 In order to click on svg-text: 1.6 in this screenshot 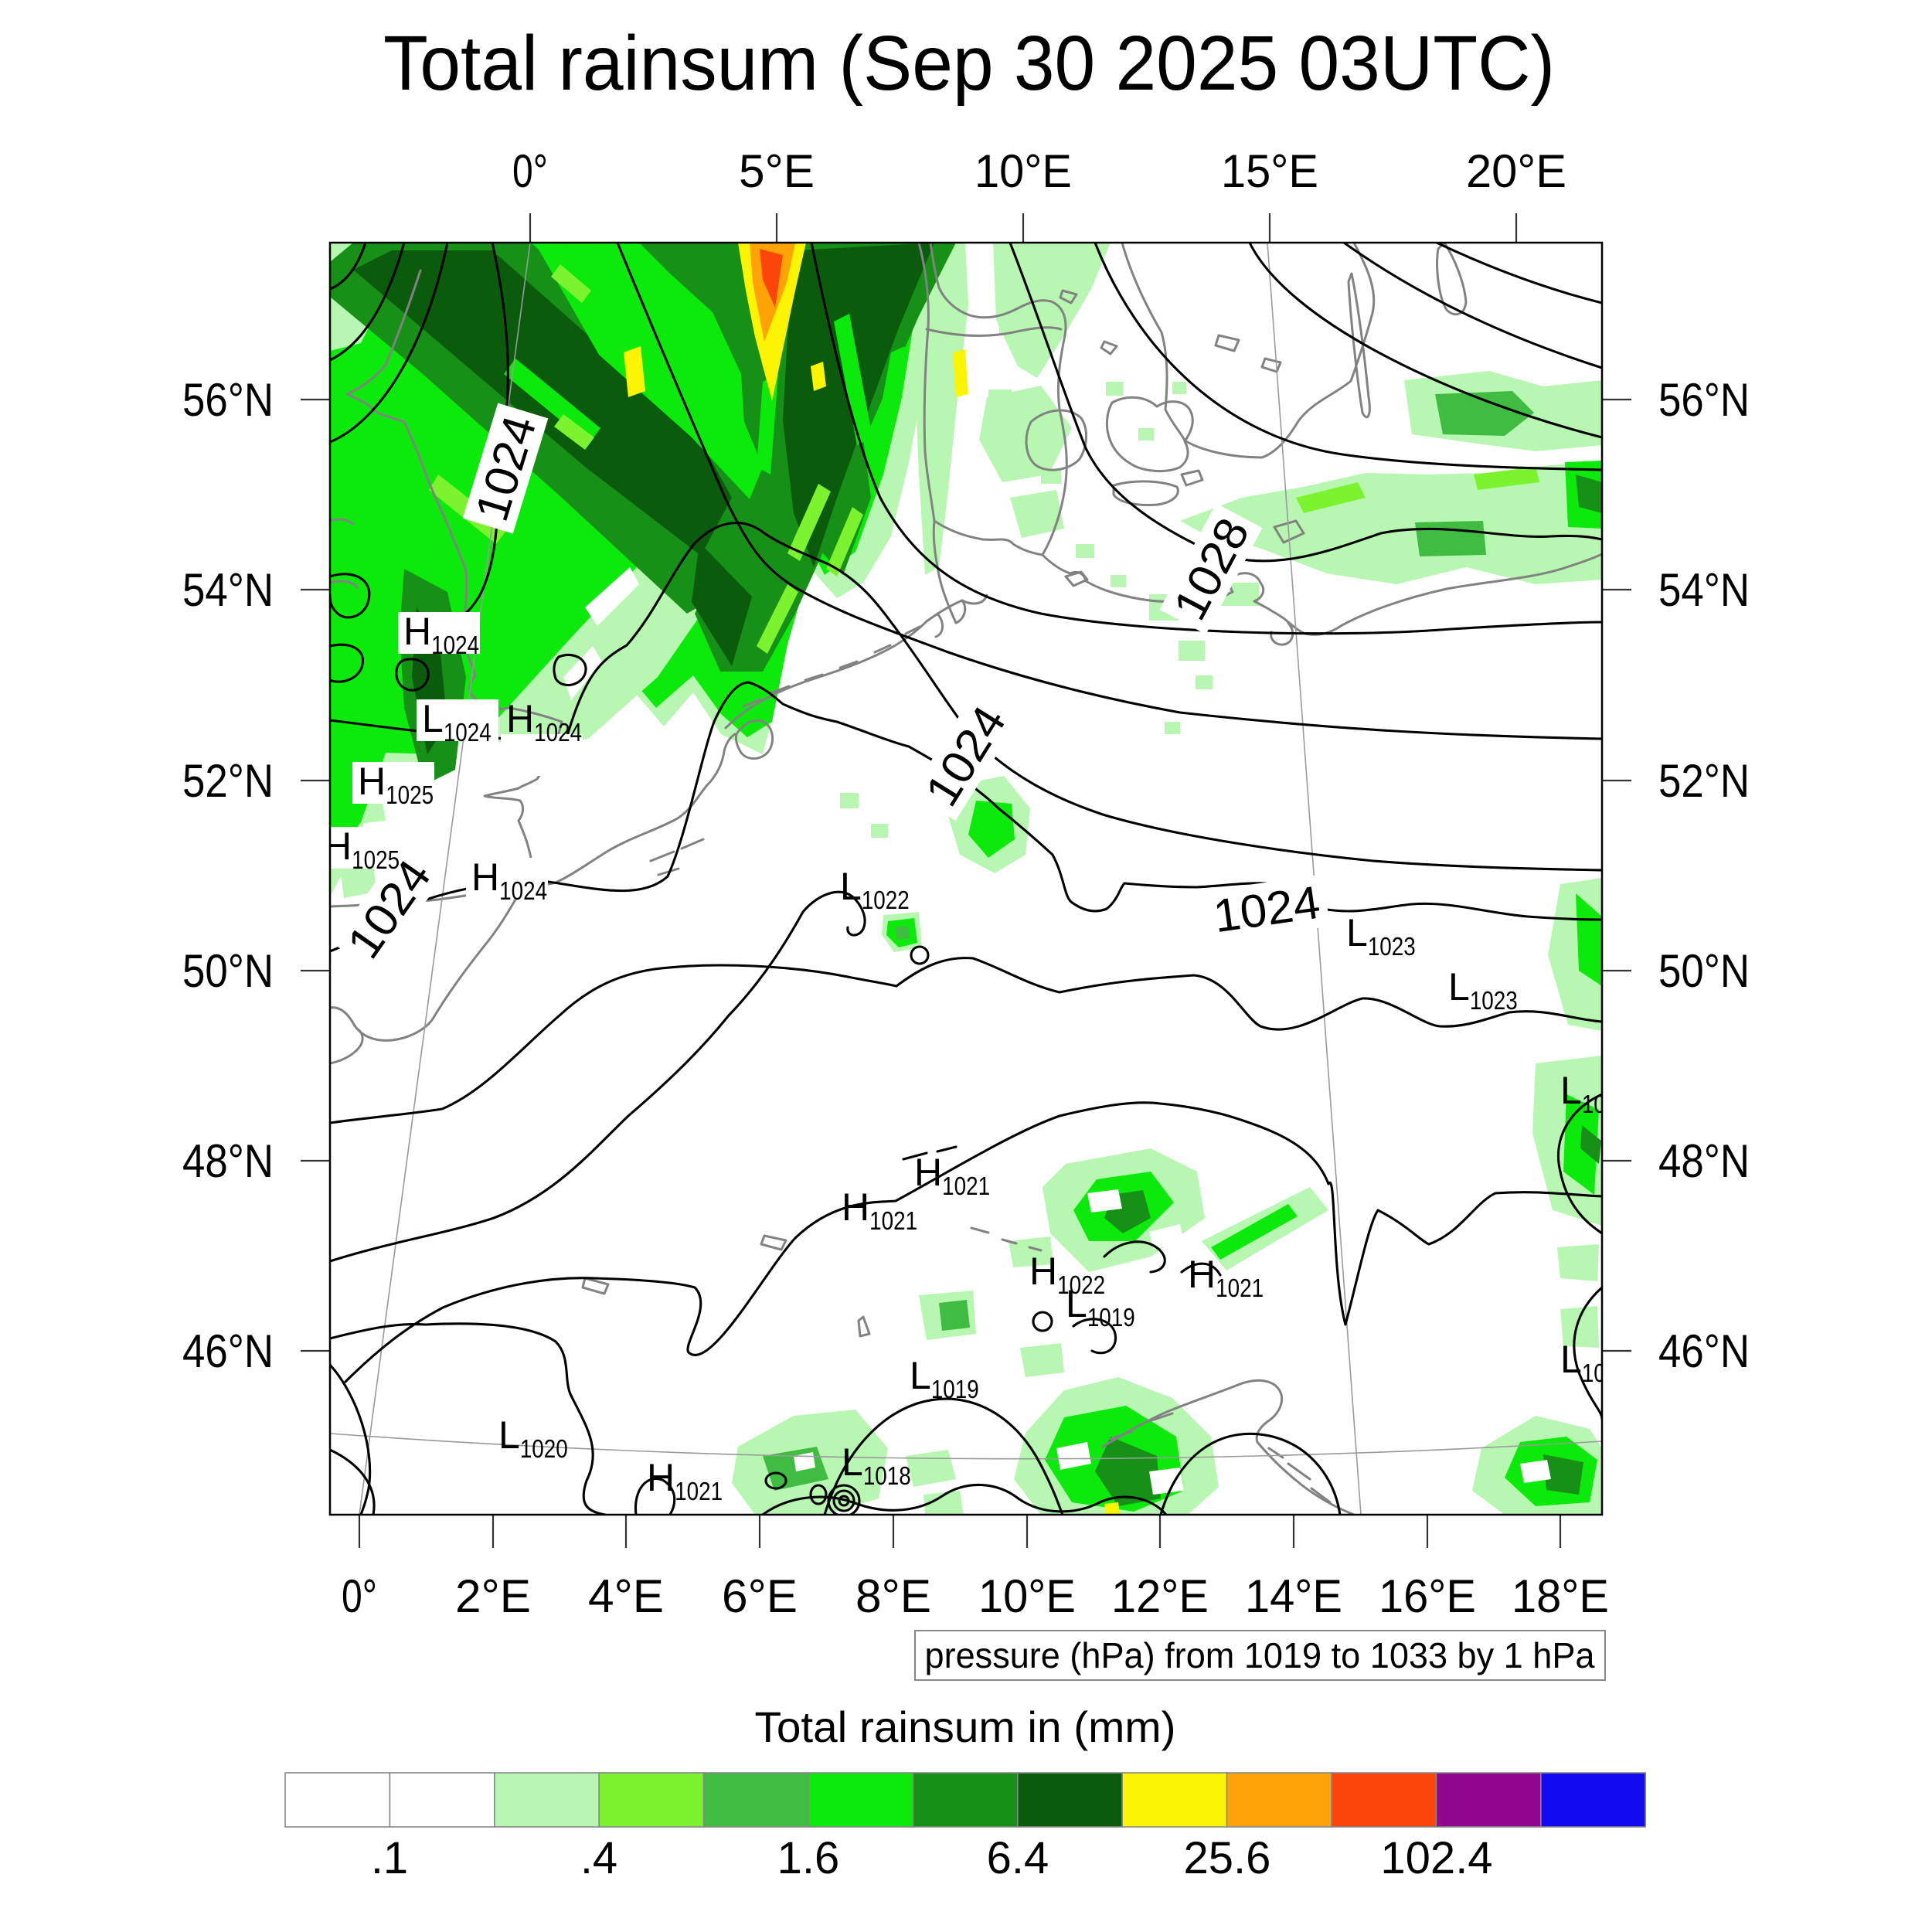, I will do `click(808, 1858)`.